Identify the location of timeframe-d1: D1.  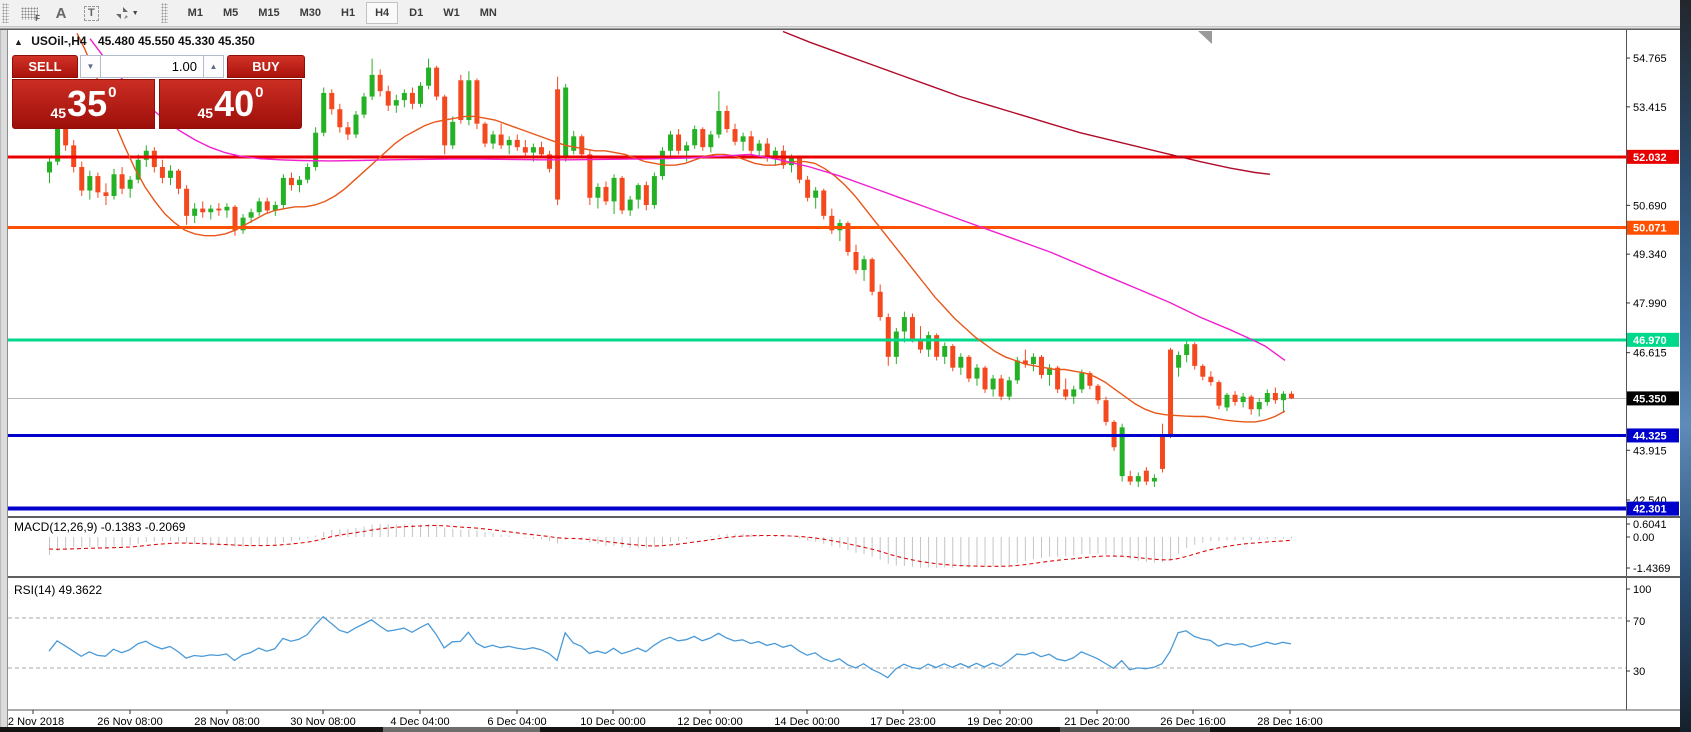
(416, 13).